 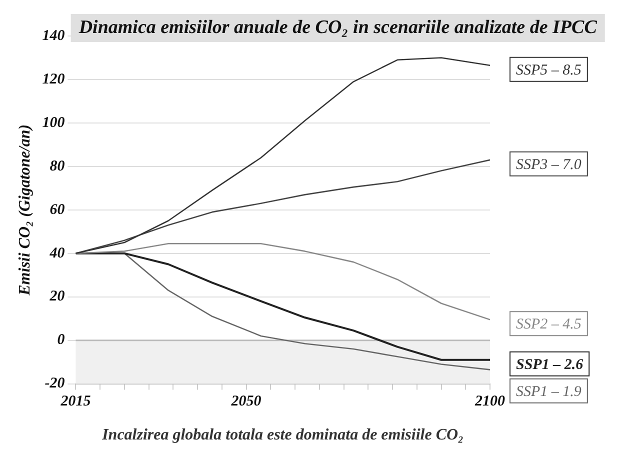 I want to click on y-tick-label: -20, so click(x=55, y=384).